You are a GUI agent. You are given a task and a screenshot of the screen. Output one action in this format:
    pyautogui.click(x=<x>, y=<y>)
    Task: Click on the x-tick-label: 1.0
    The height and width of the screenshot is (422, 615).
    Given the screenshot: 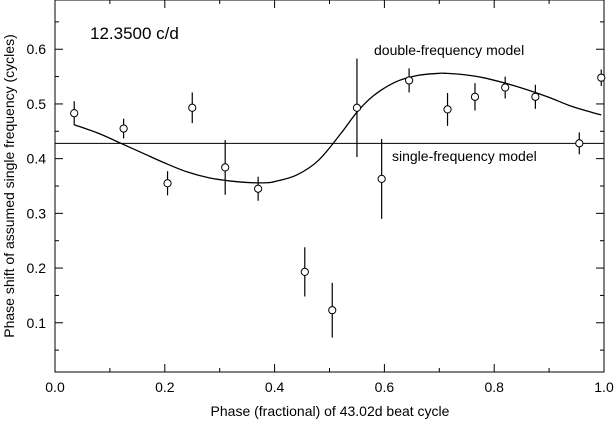 What is the action you would take?
    pyautogui.click(x=604, y=387)
    